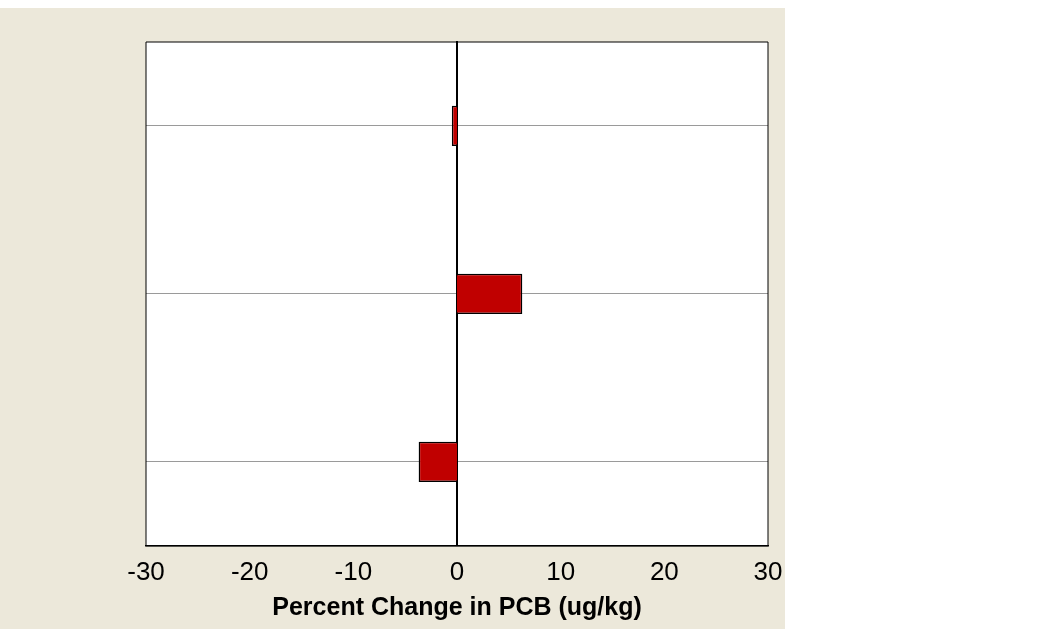 Image resolution: width=1043 pixels, height=629 pixels. What do you see at coordinates (457, 570) in the screenshot?
I see `x-tick-label: 0` at bounding box center [457, 570].